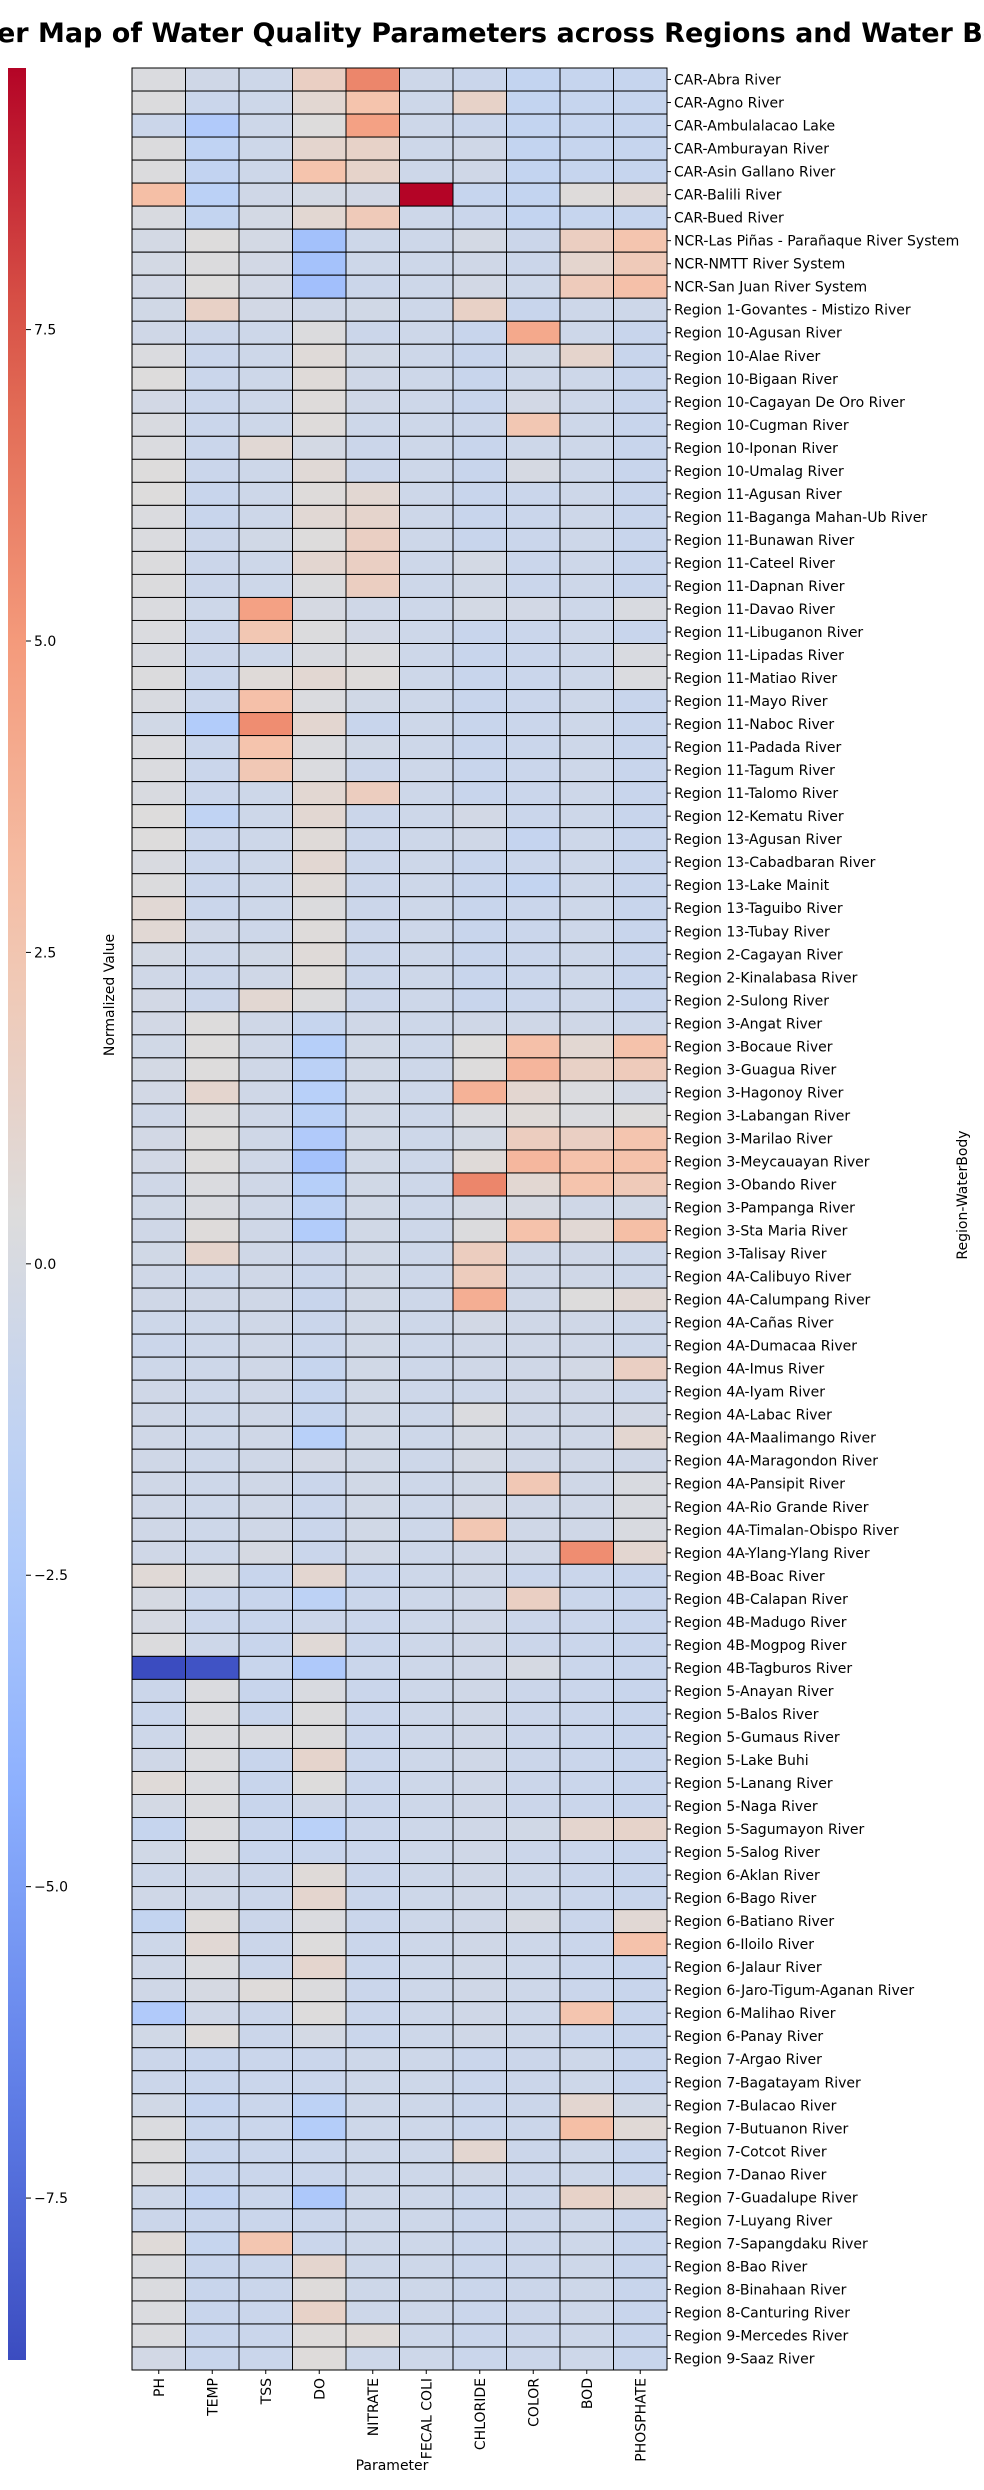 This screenshot has height=2490, width=984. Describe the element at coordinates (760, 1623) in the screenshot. I see `row-label: Region 4B-Madugo River` at that location.